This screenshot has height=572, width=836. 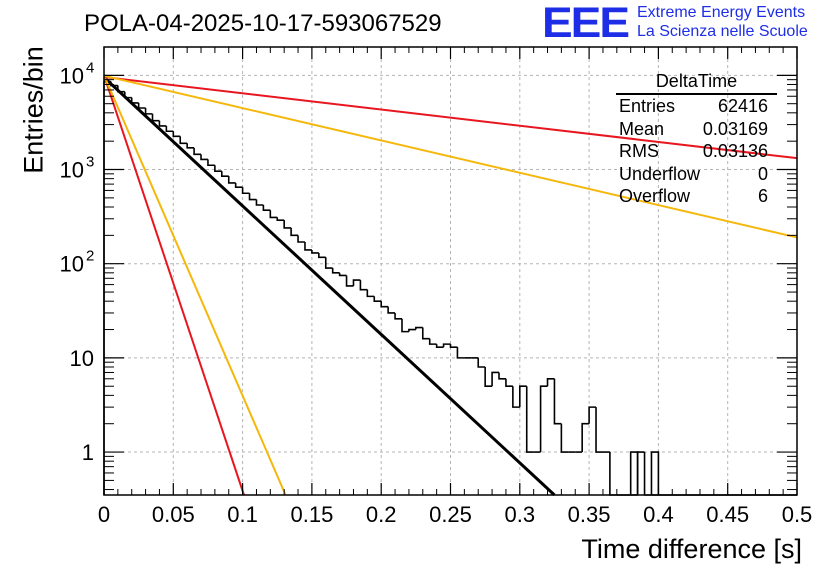 I want to click on y-tick-exponent: 4, so click(x=90, y=67).